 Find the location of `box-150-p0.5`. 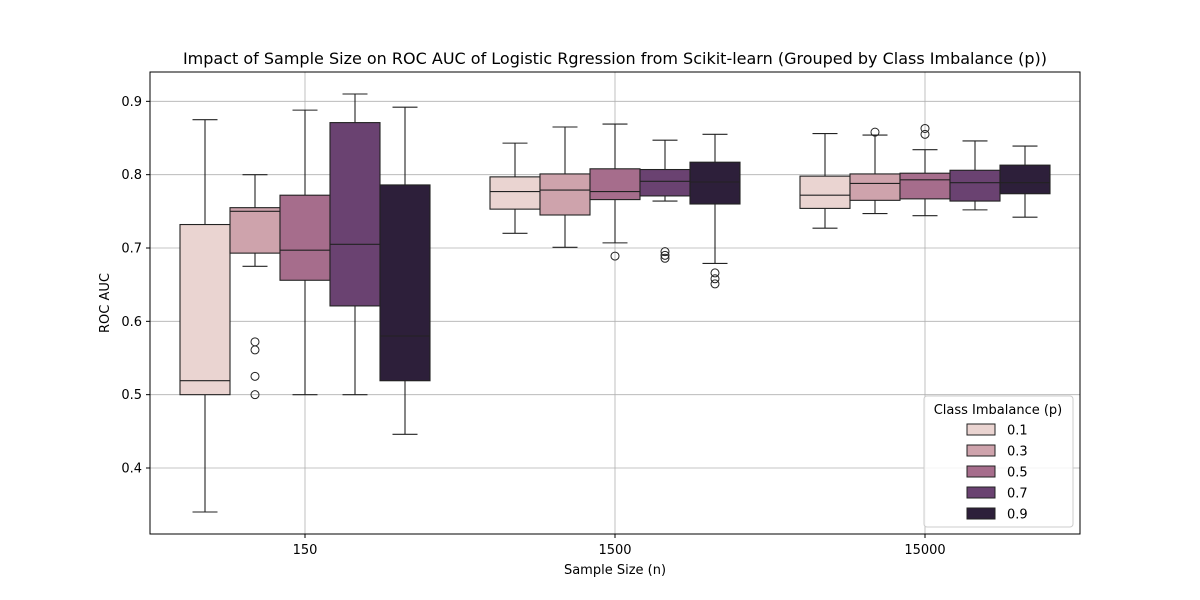

box-150-p0.5 is located at coordinates (305, 252).